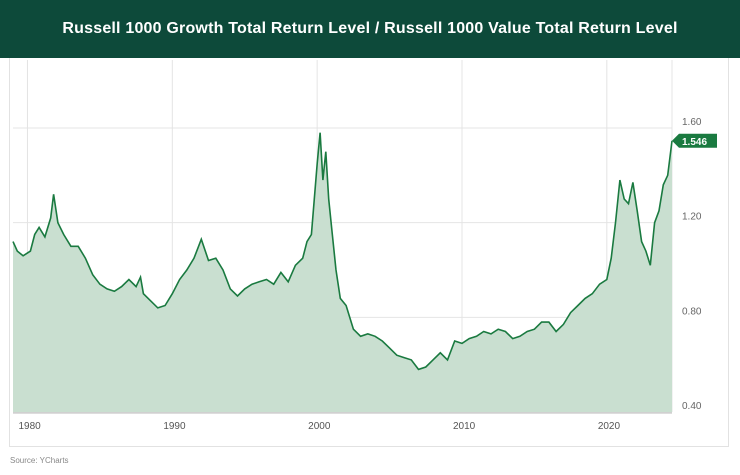  What do you see at coordinates (692, 217) in the screenshot?
I see `y-tick-label: 1.20` at bounding box center [692, 217].